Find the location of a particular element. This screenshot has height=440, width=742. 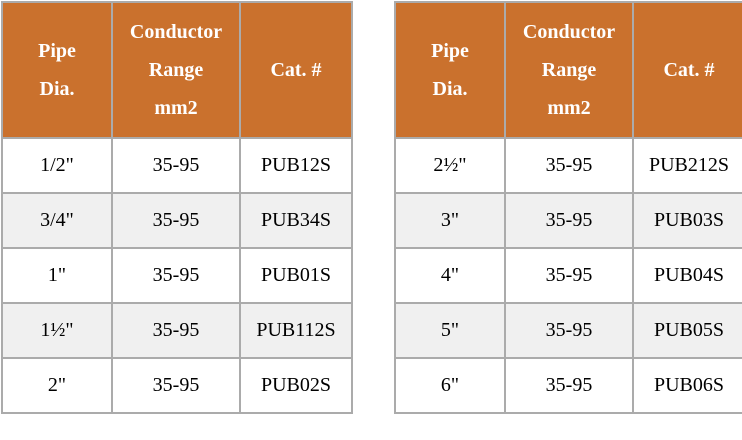

pipe-dia-cell: 4" is located at coordinates (450, 275).